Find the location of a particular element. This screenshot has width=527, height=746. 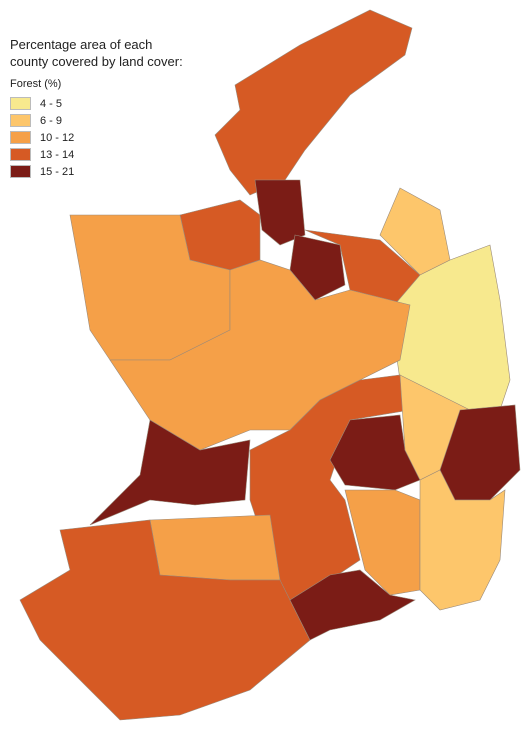

legend-item: 13 - 14 is located at coordinates (42, 154).